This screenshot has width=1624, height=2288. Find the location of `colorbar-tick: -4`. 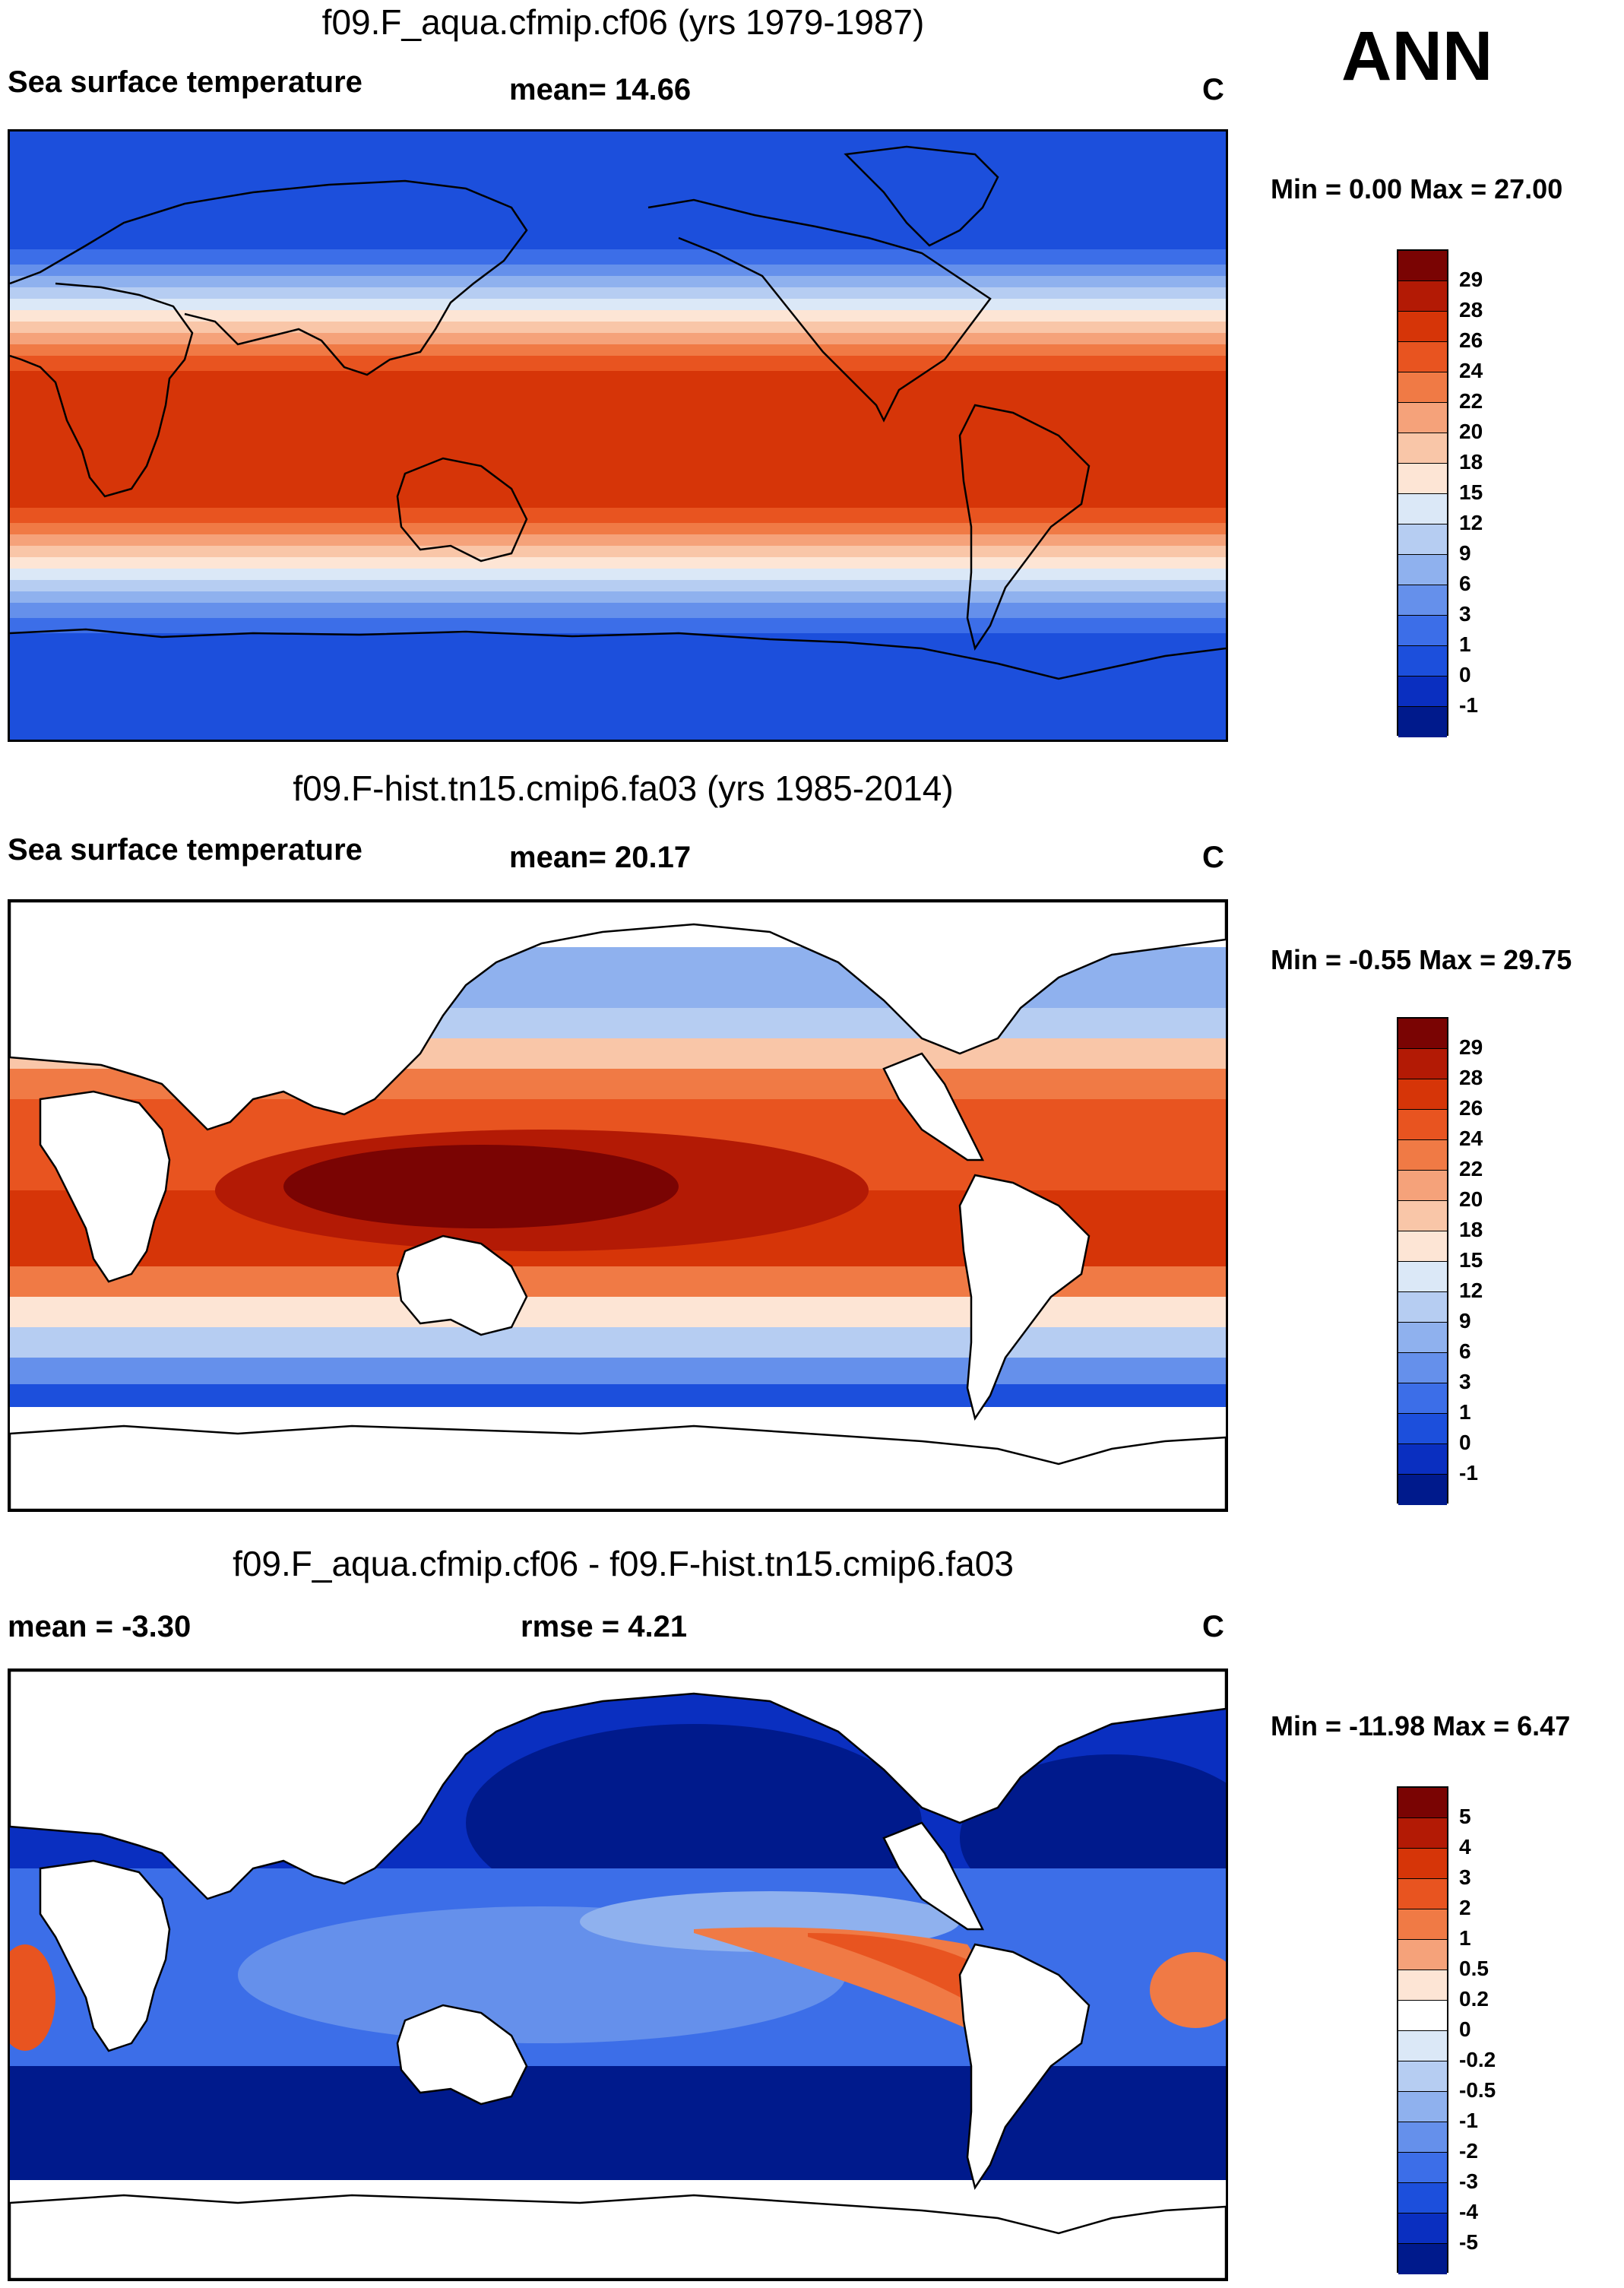

colorbar-tick: -4 is located at coordinates (1468, 2211).